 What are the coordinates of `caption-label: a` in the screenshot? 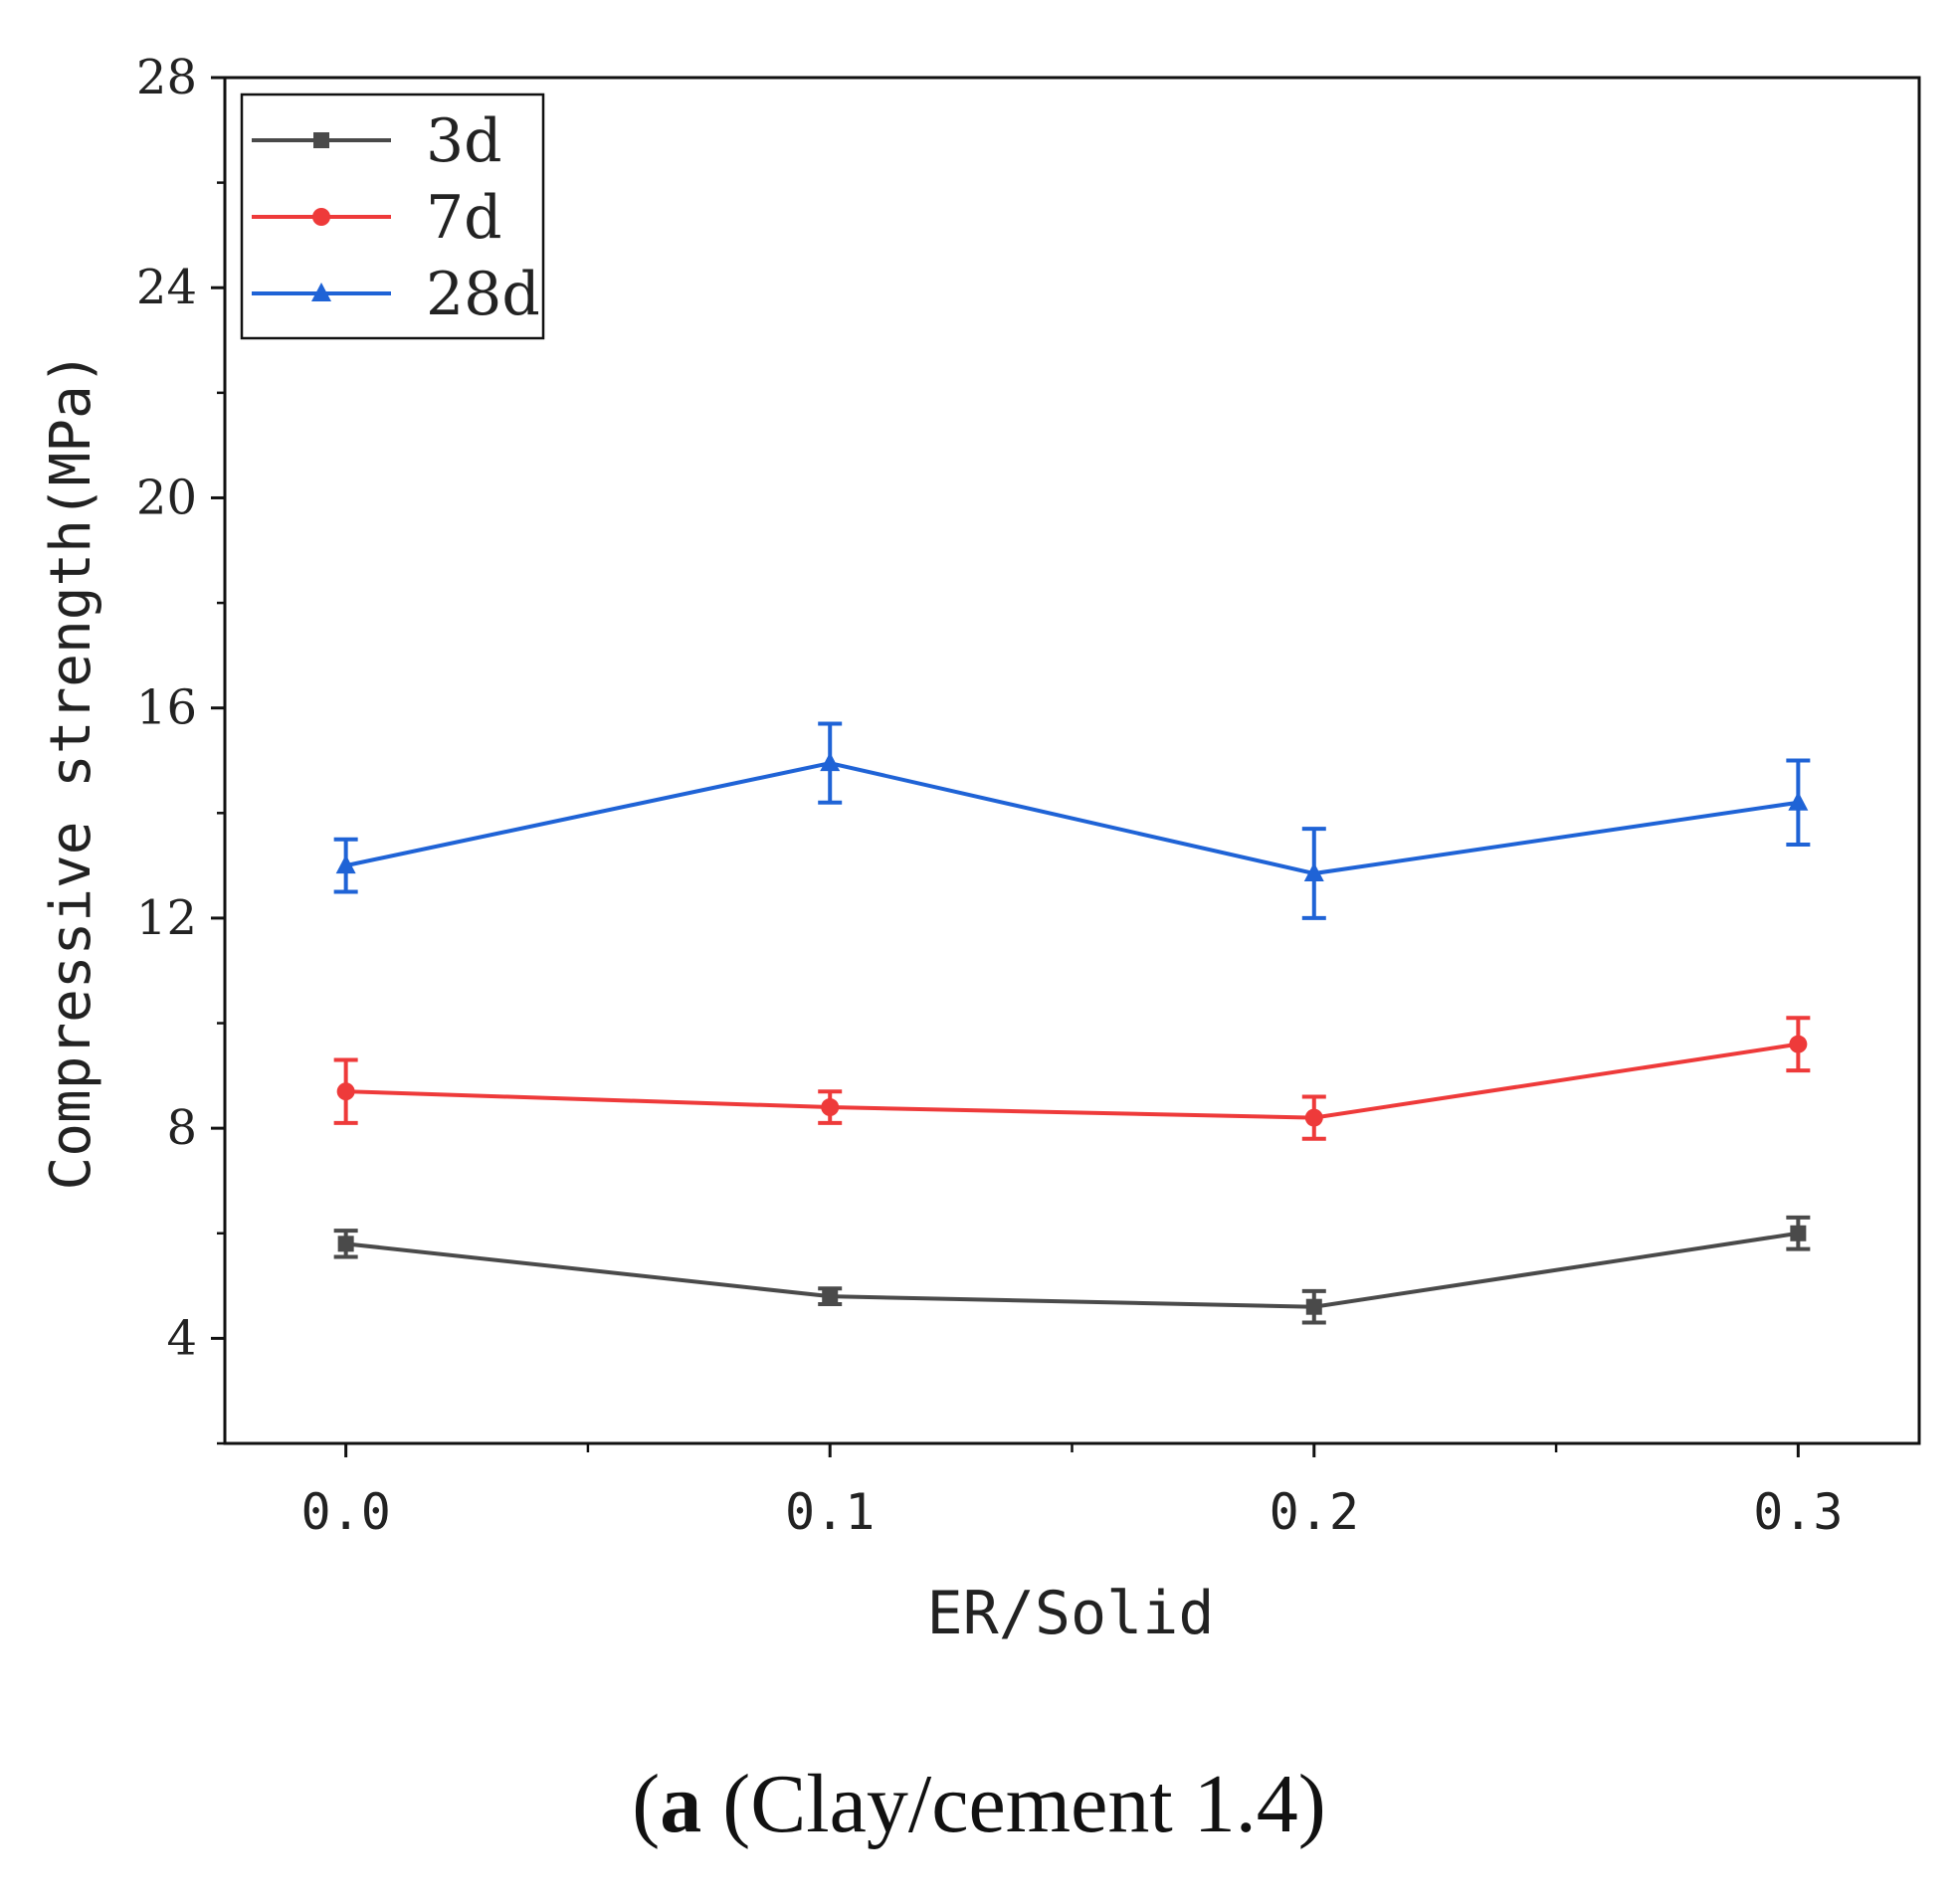 It's located at (681, 1804).